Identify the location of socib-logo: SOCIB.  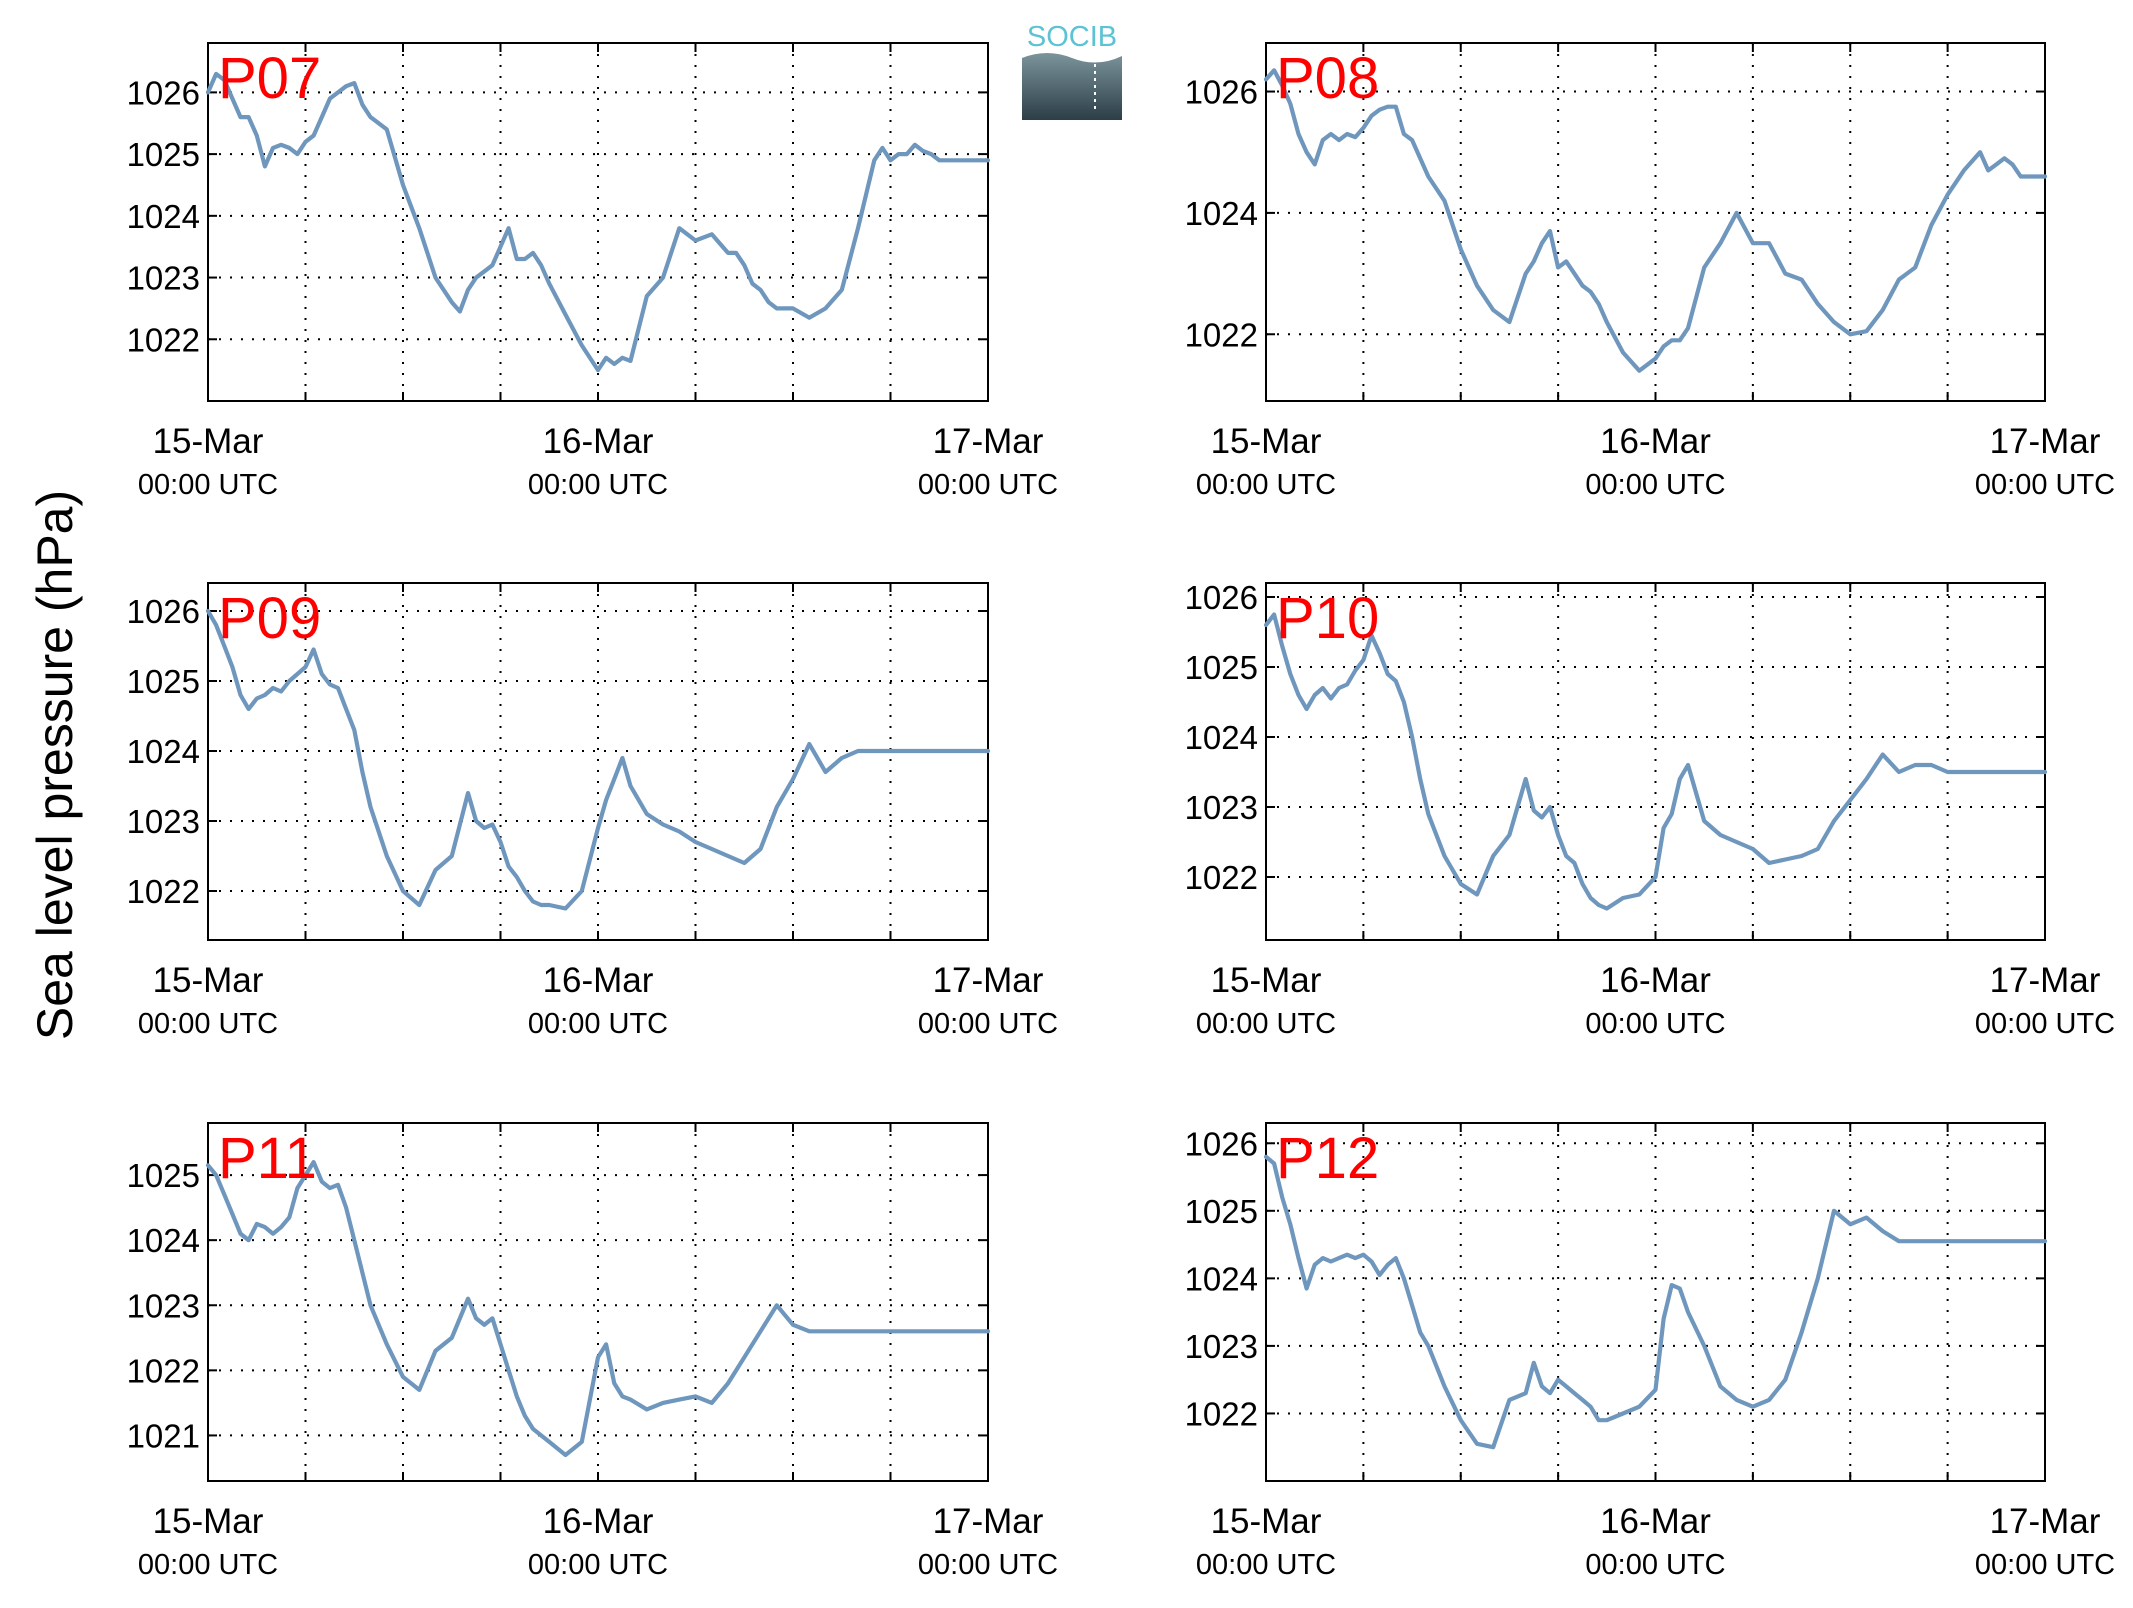
(1072, 68).